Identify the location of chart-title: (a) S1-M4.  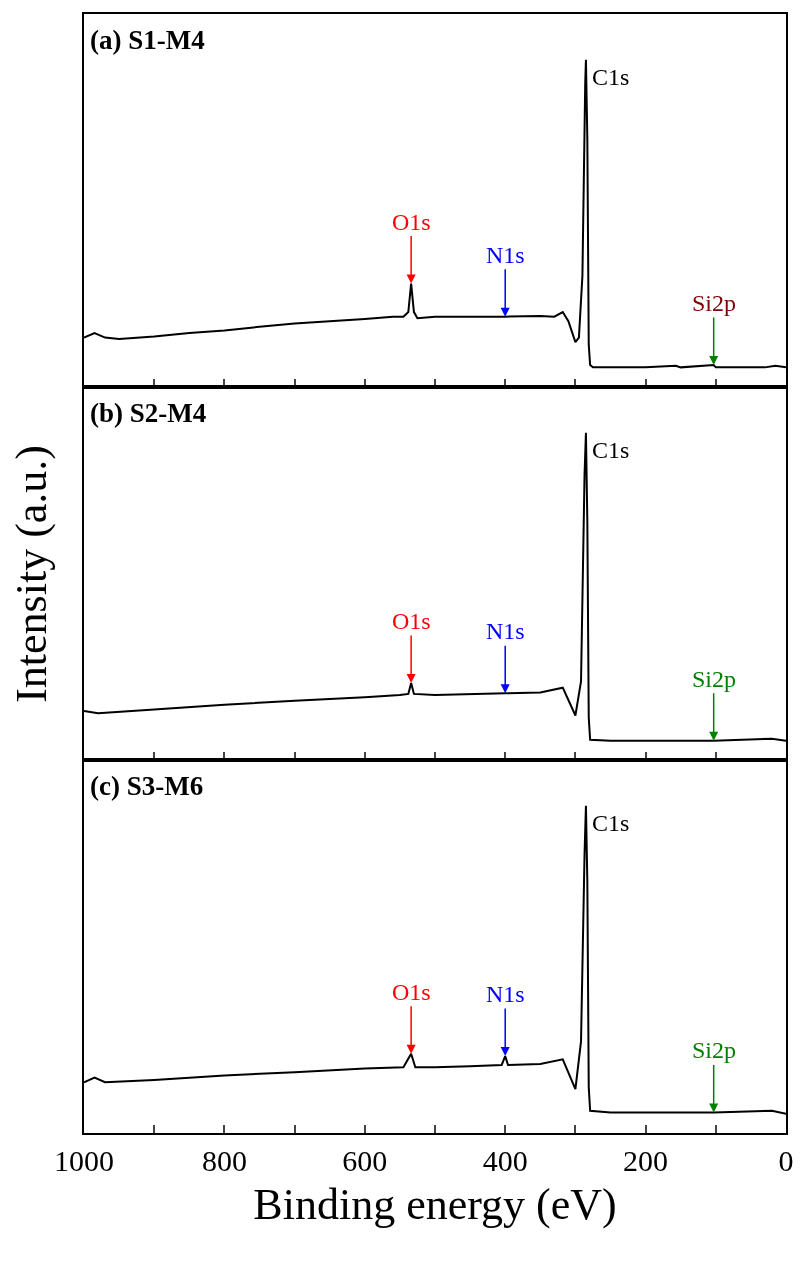
(147, 40).